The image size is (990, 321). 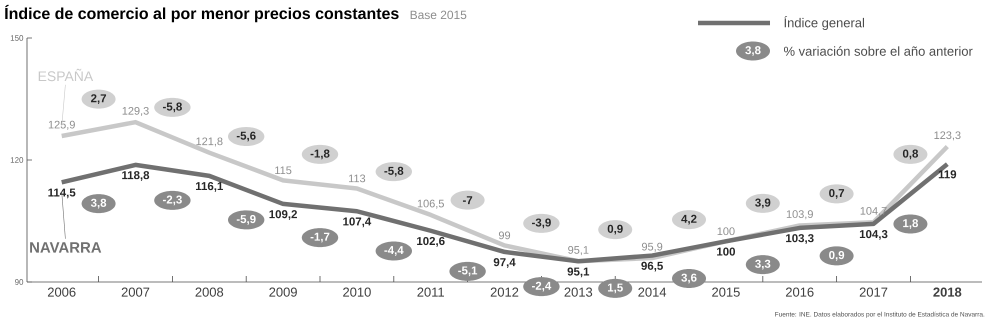 I want to click on x-tick-label: 2018, so click(x=947, y=292).